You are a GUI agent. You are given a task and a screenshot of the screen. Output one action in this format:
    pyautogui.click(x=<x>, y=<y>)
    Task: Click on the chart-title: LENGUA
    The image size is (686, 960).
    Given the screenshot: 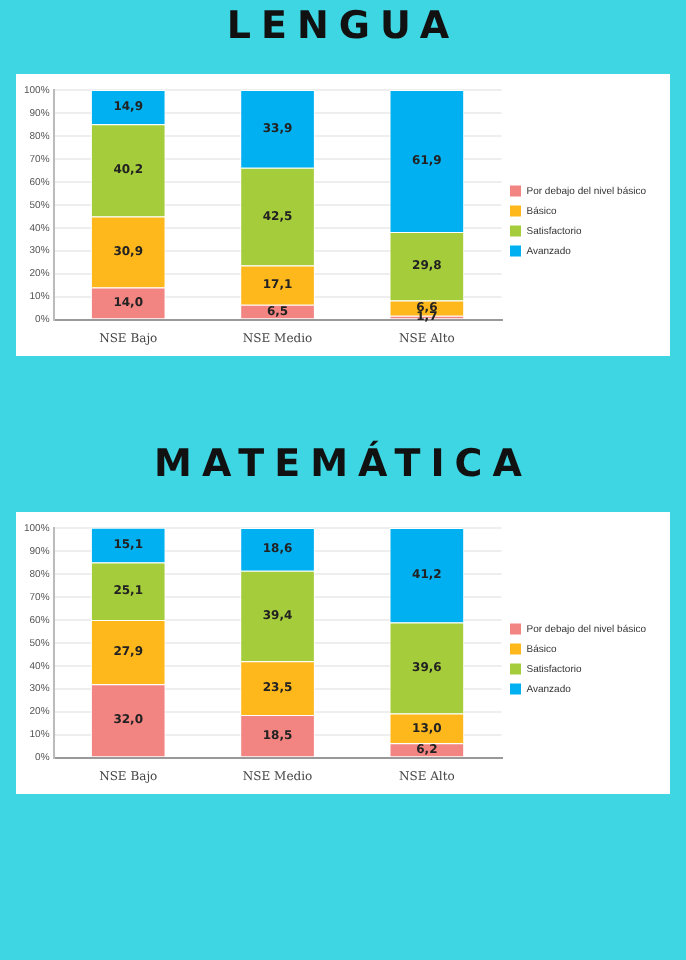 What is the action you would take?
    pyautogui.click(x=343, y=26)
    